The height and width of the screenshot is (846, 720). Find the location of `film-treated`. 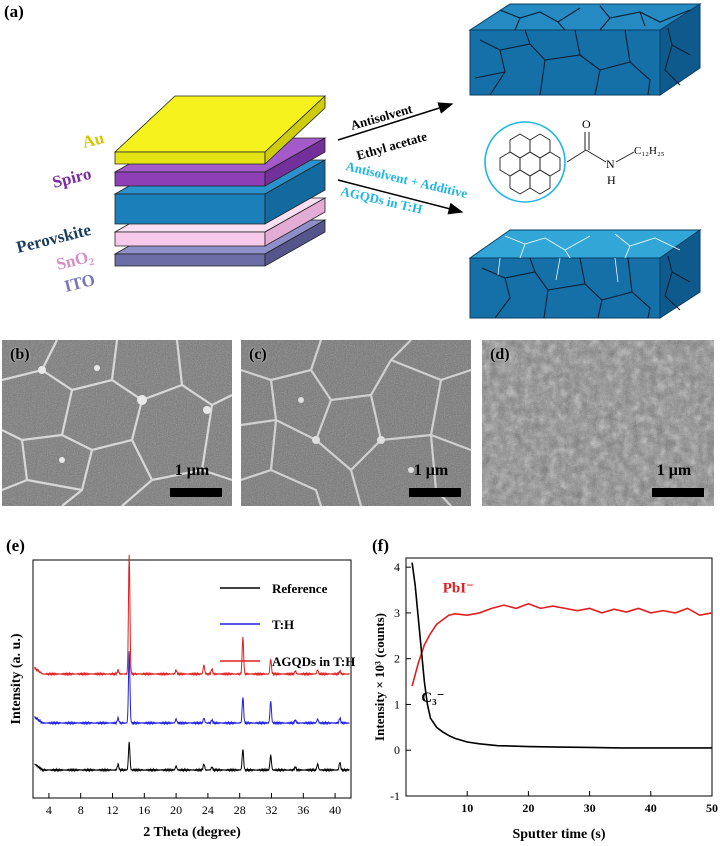

film-treated is located at coordinates (585, 274).